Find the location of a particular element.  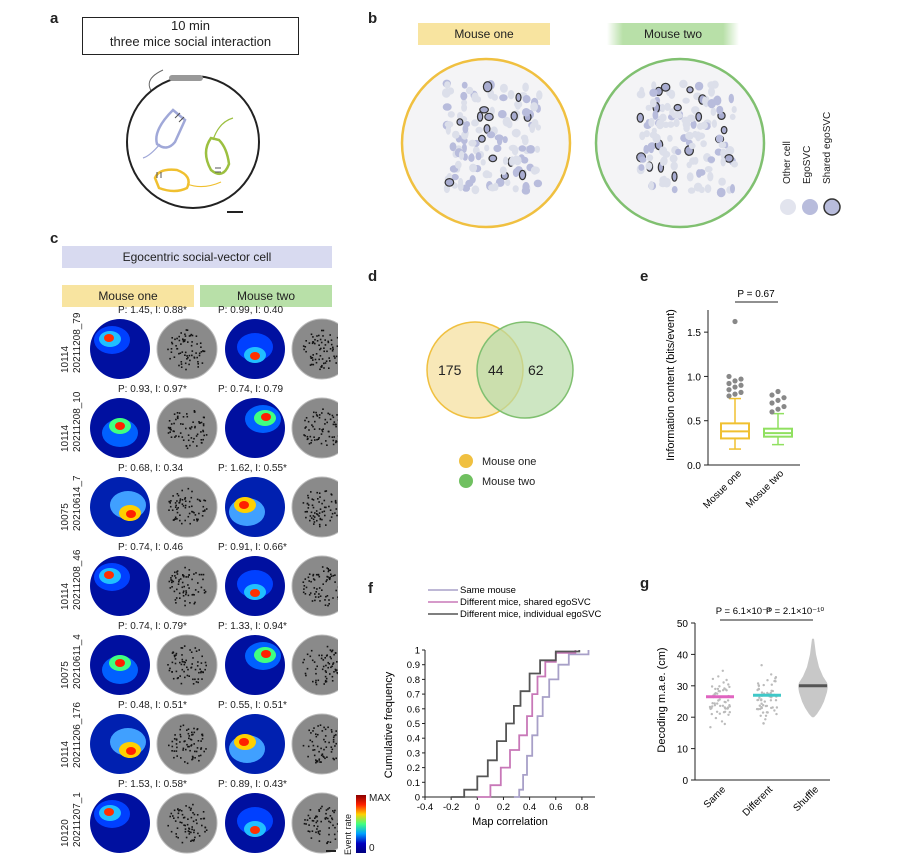

g-ytick: 50 is located at coordinates (683, 624).